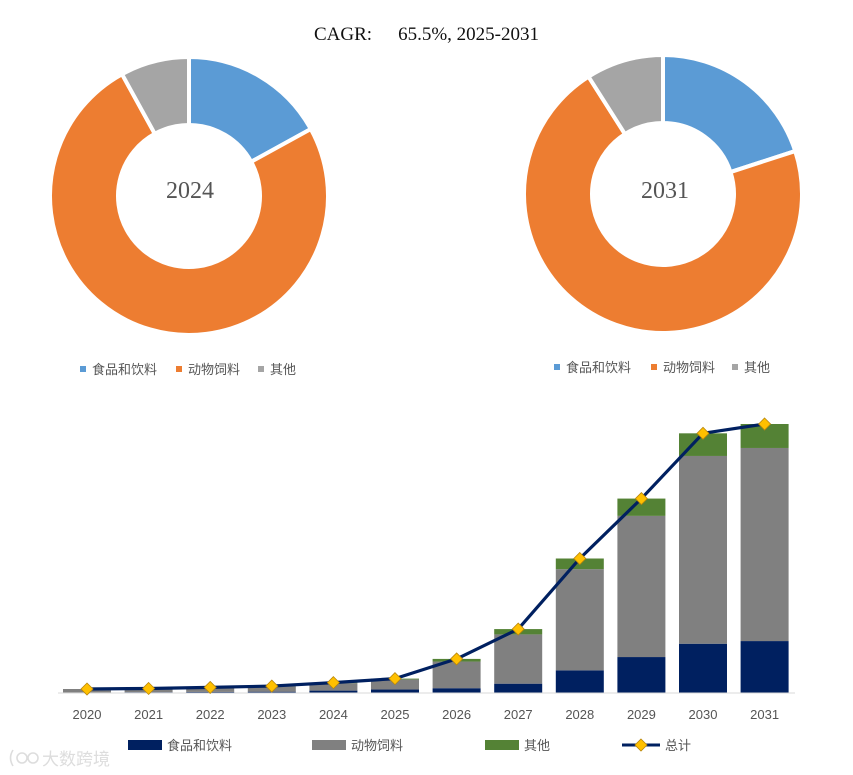  I want to click on bar-segment-other-2030, so click(703, 444).